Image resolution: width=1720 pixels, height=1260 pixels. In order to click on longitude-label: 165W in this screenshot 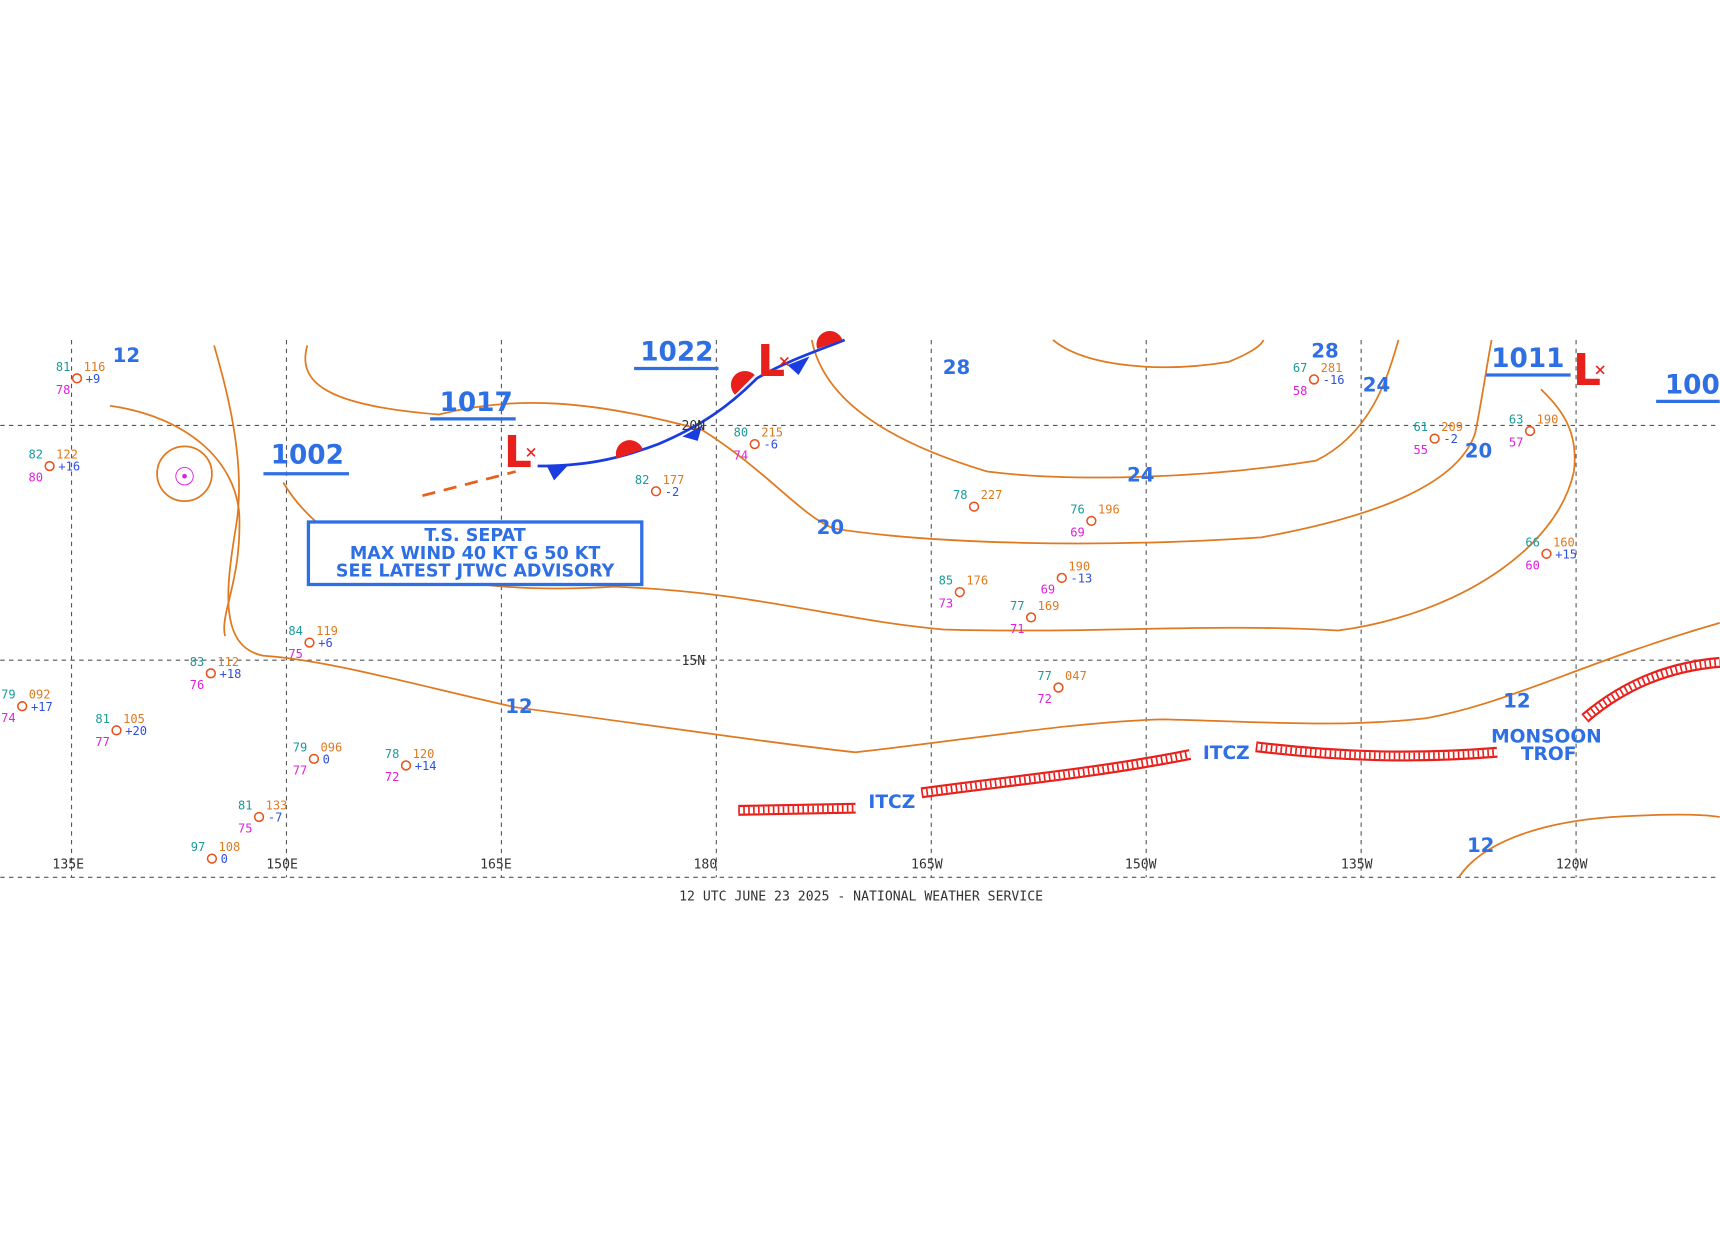, I will do `click(927, 865)`.